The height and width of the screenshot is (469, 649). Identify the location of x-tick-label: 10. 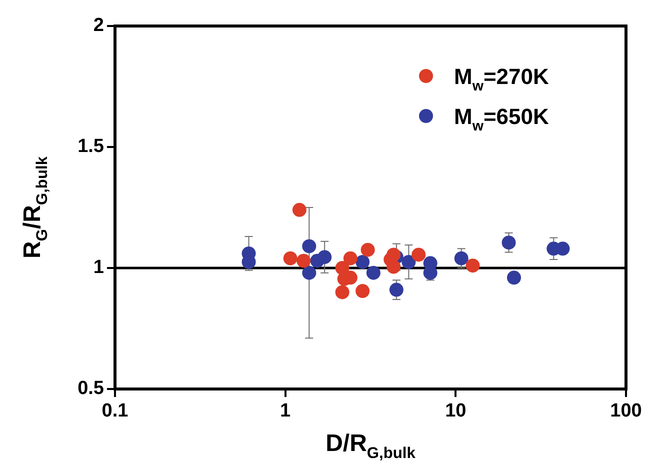
(455, 411).